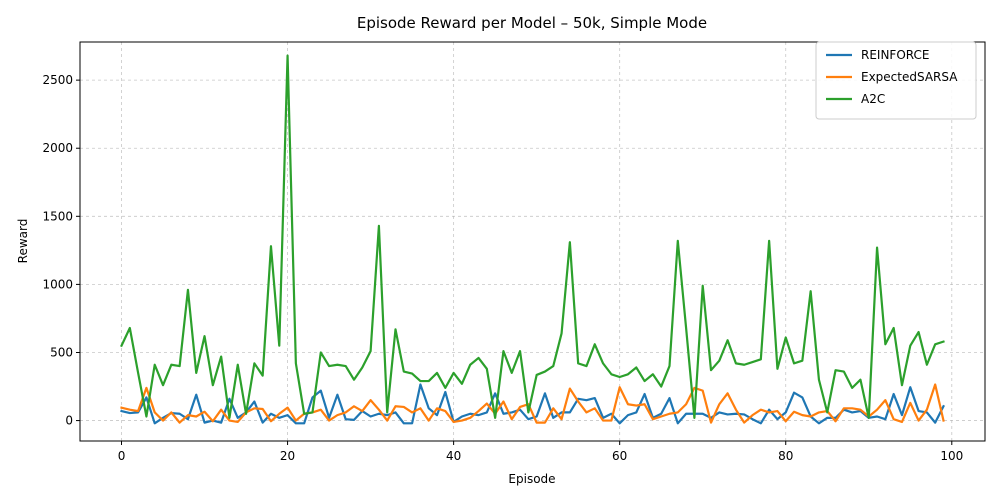  I want to click on legend: REINFORCE ExpectedSARSA A2C, so click(896, 80).